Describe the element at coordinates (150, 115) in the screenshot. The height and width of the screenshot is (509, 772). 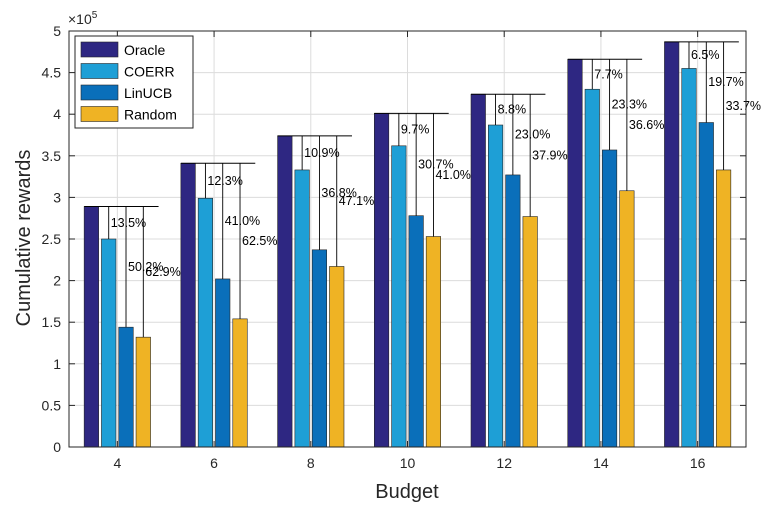
I see `legend-label-random: Random` at that location.